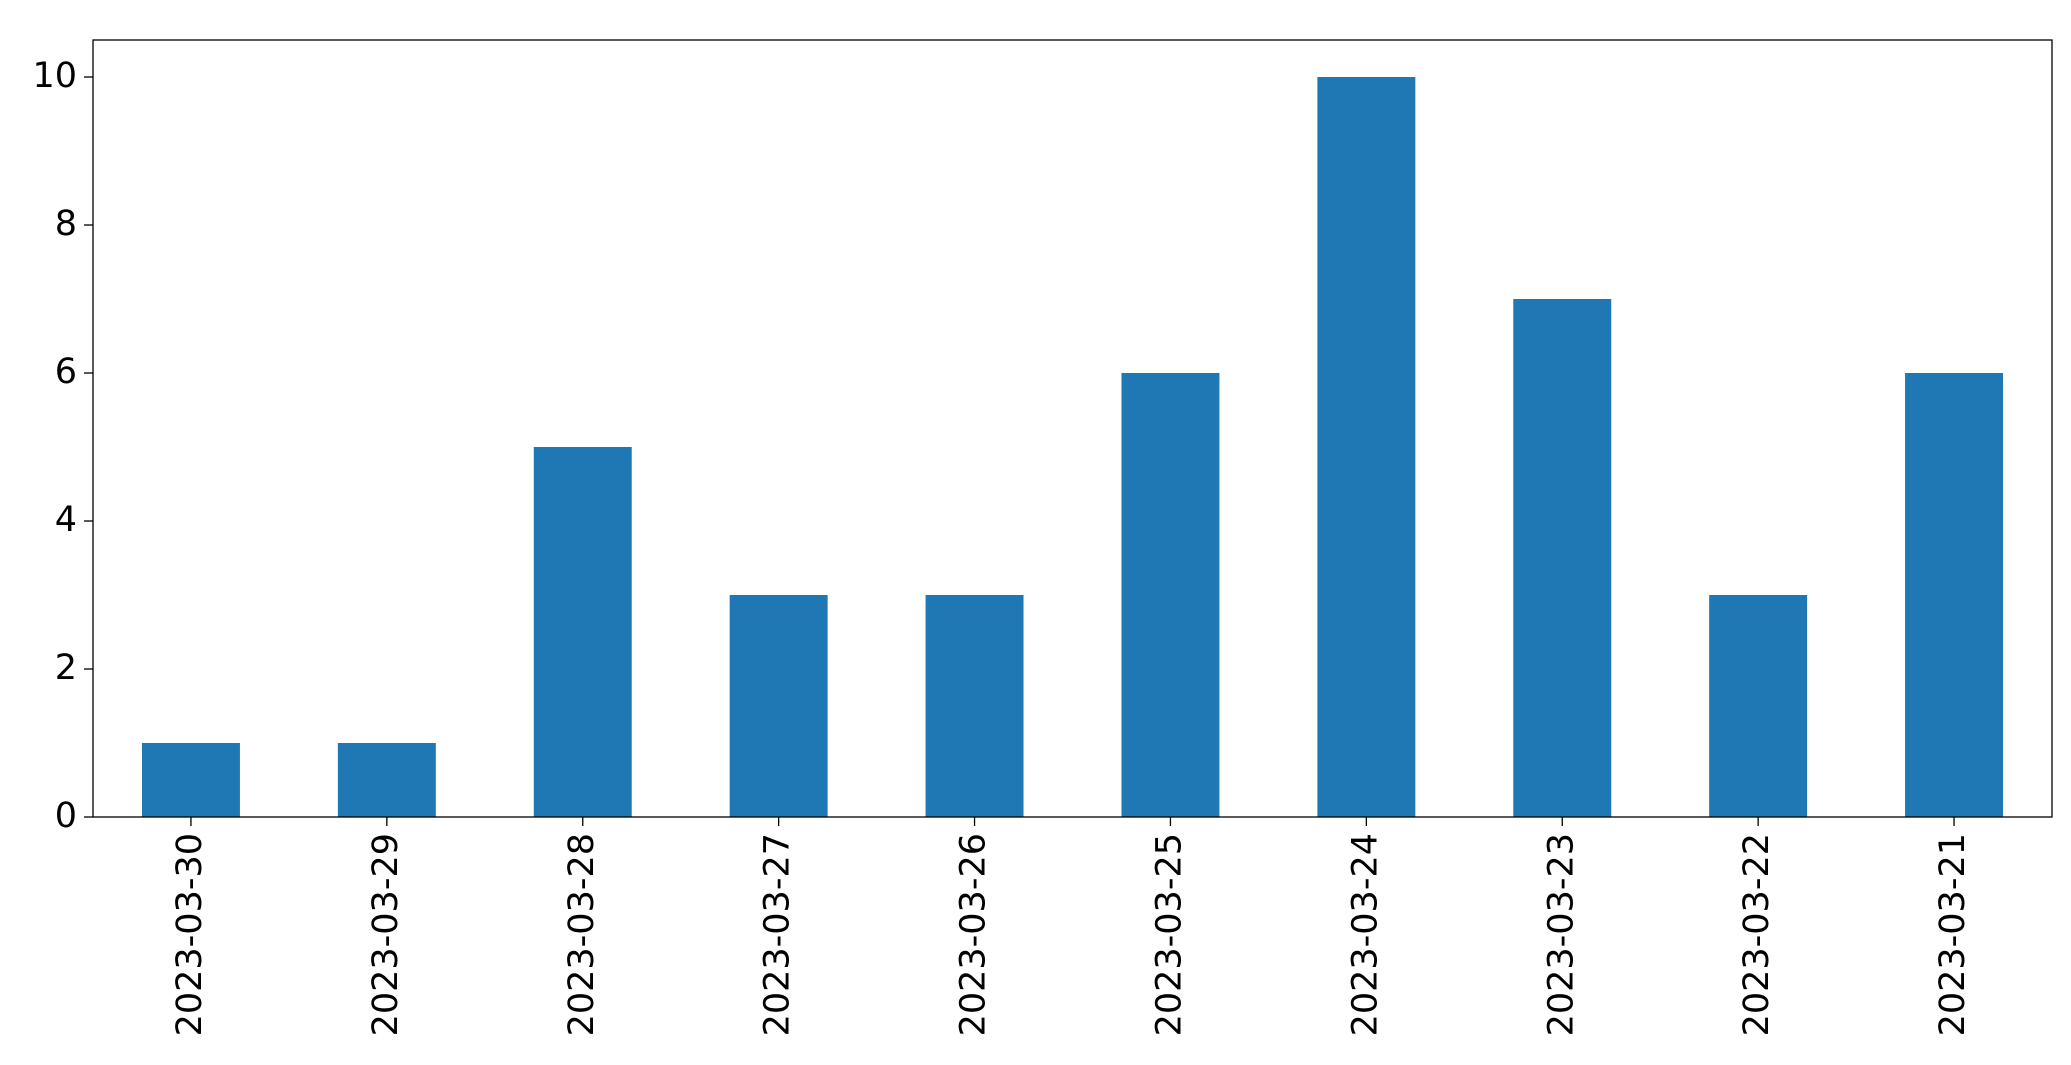  Describe the element at coordinates (778, 934) in the screenshot. I see `x-tick-label: 2023-03-27` at that location.